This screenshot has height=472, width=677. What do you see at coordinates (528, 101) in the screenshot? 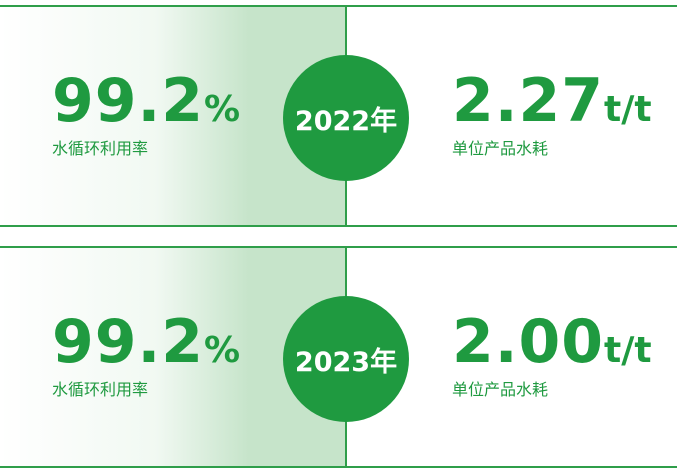
I see `value: 2.27` at bounding box center [528, 101].